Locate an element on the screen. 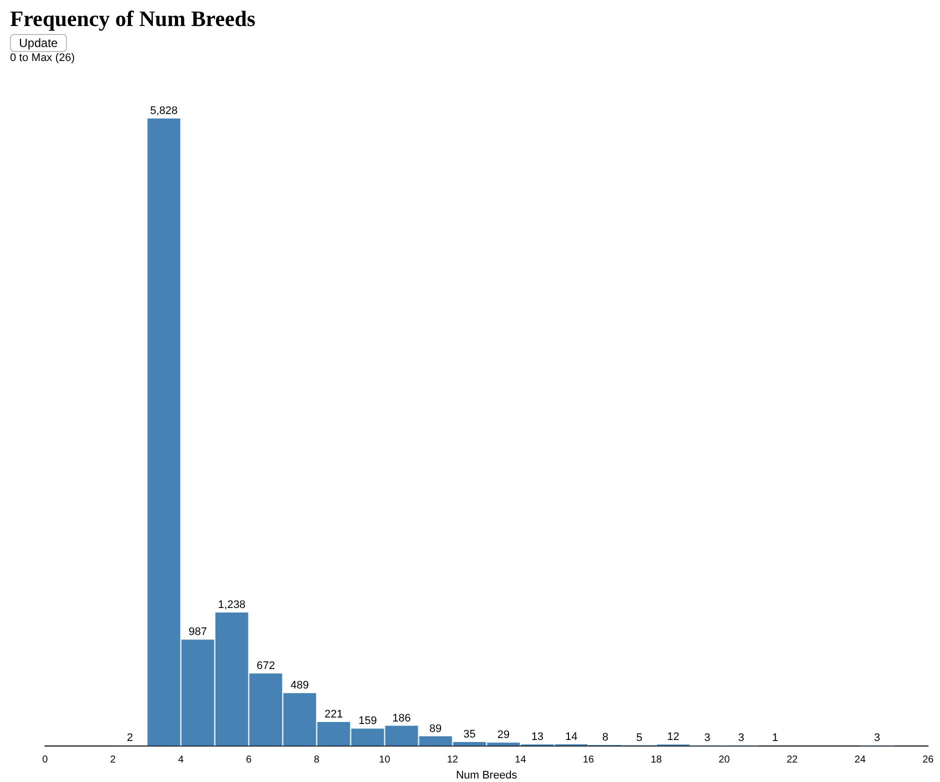 This screenshot has width=940, height=782. x-tick-label: 22 is located at coordinates (792, 760).